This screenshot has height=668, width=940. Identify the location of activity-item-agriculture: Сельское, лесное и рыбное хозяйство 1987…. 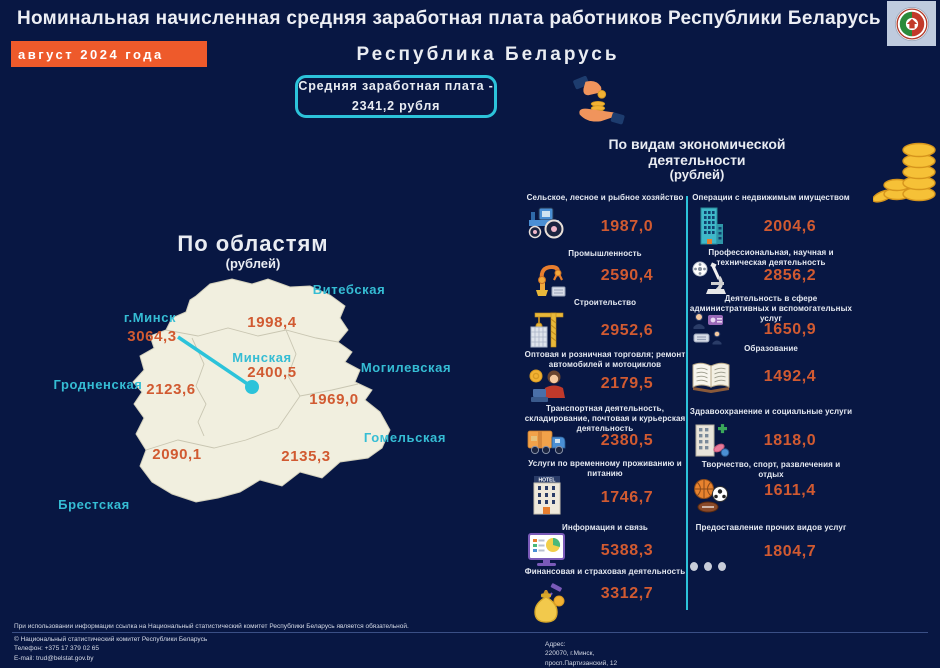
(605, 216).